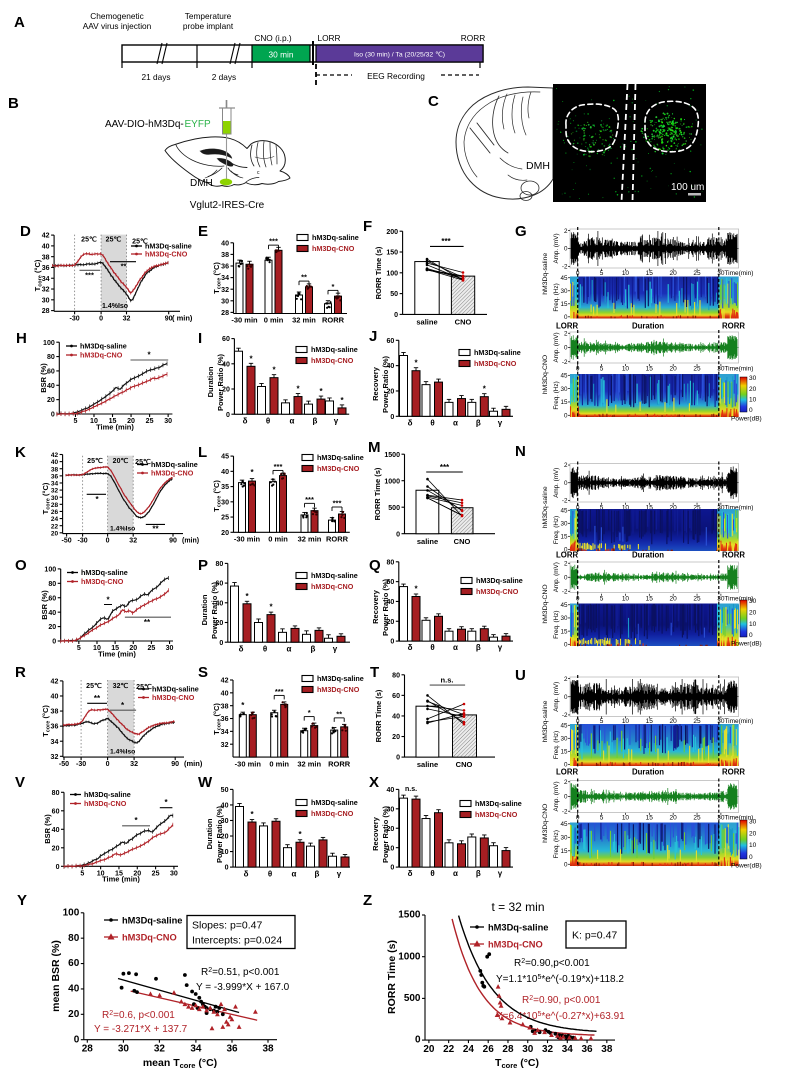 The image size is (788, 1081). Describe the element at coordinates (122, 752) in the screenshot. I see `svg-text: 1.4%Iso` at that location.